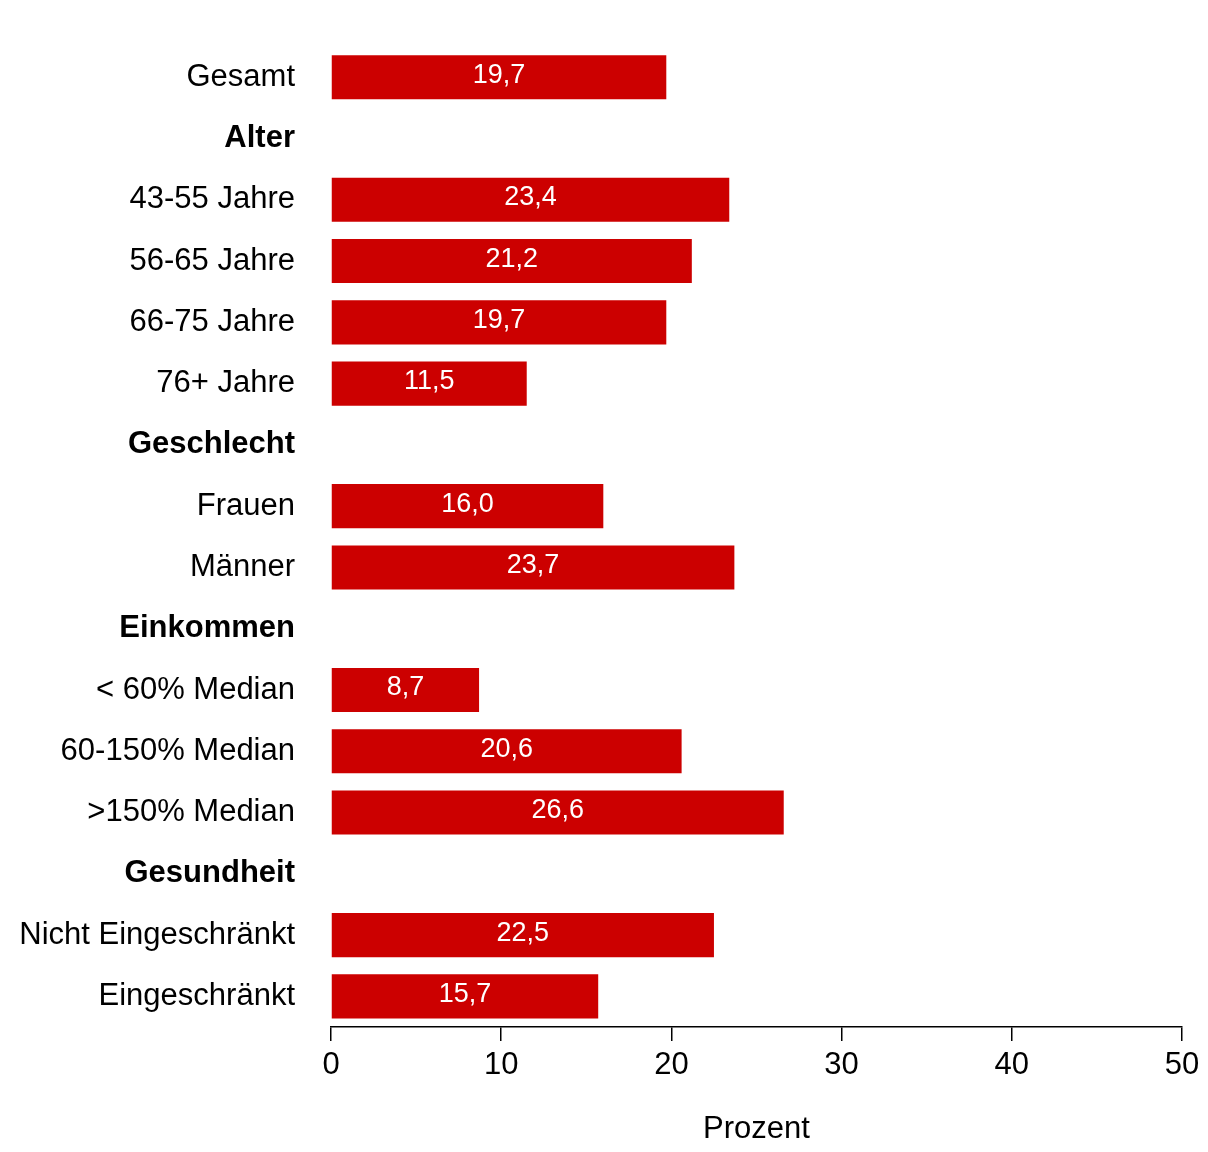 This screenshot has height=1152, width=1208. What do you see at coordinates (212, 198) in the screenshot?
I see `y-tick-label: 43-55 Jahre` at bounding box center [212, 198].